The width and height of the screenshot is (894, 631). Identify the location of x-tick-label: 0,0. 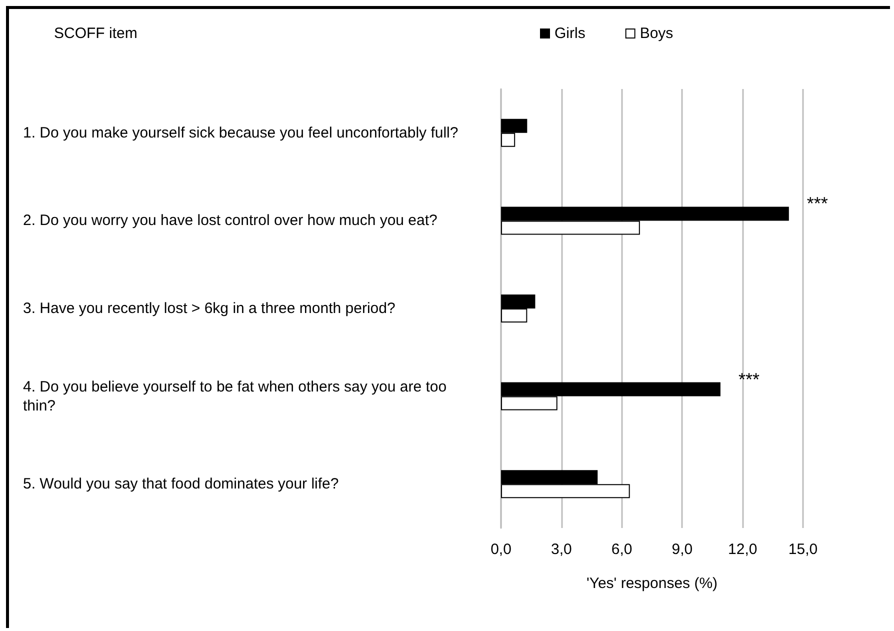
(501, 549).